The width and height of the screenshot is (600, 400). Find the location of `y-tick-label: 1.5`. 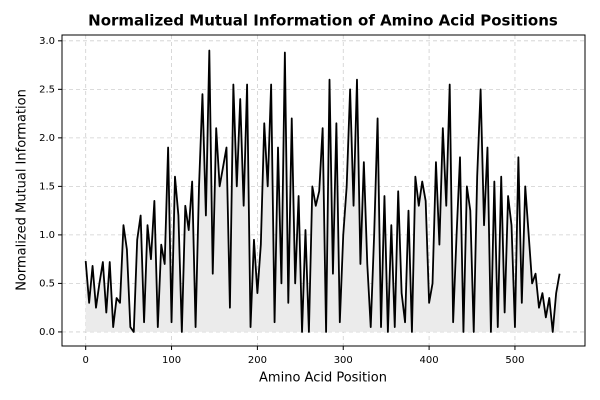

y-tick-label: 1.5 is located at coordinates (47, 186).